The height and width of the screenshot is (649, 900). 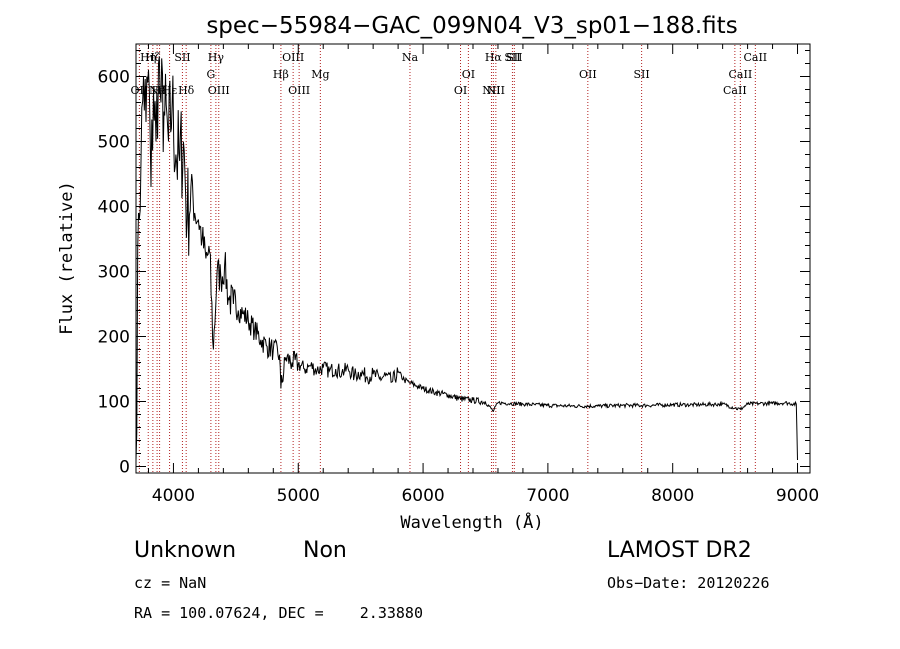 What do you see at coordinates (186, 90) in the screenshot?
I see `spectral-line-label: Hδ` at bounding box center [186, 90].